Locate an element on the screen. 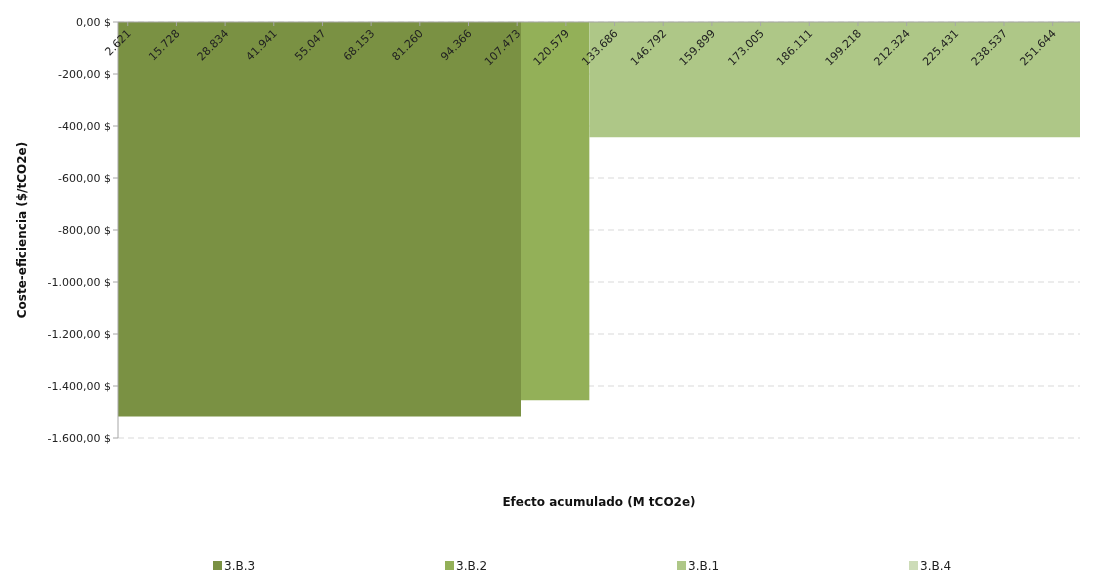 This screenshot has height=588, width=1096. legend-label: 3.B.1 is located at coordinates (704, 566).